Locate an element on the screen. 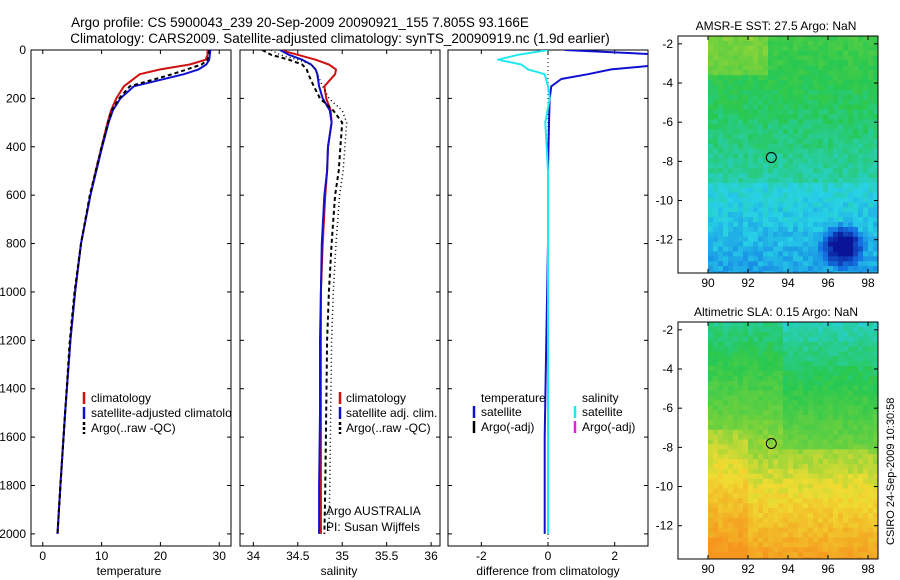 The image size is (900, 580). x-tick-label: 10 is located at coordinates (102, 556).